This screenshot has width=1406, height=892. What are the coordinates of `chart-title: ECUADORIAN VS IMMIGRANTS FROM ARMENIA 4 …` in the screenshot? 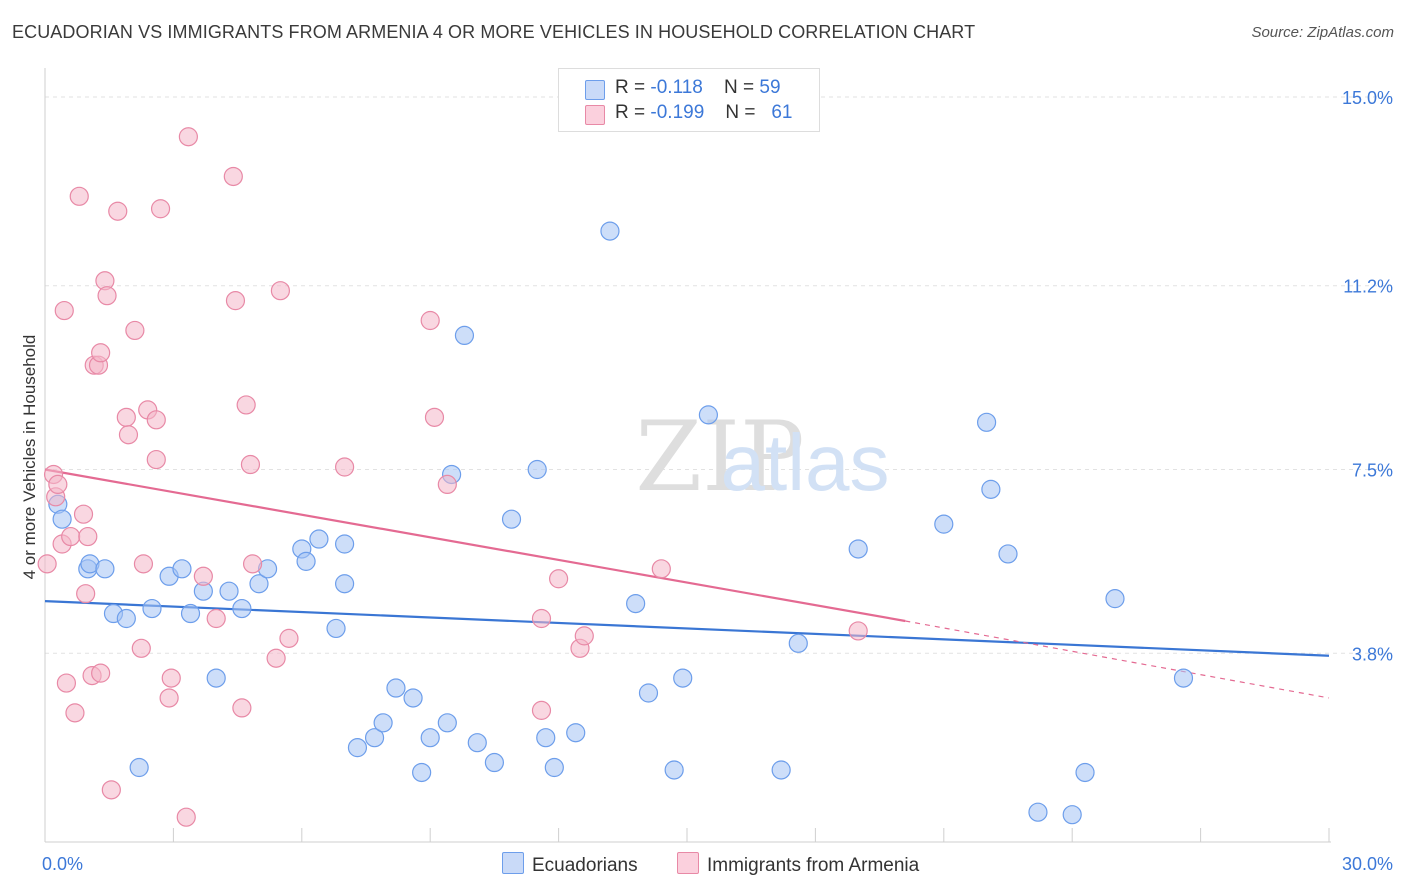 It's located at (494, 32).